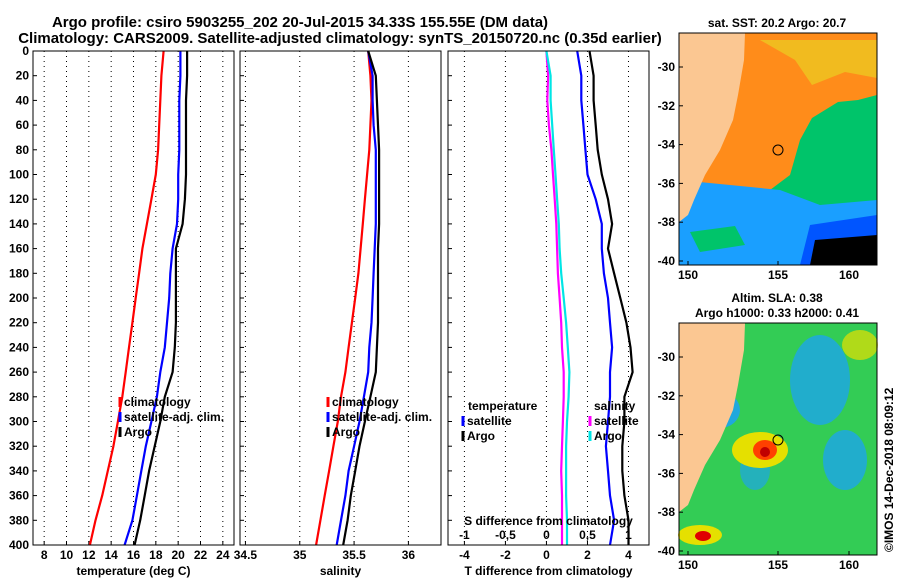 Image resolution: width=900 pixels, height=585 pixels. Describe the element at coordinates (19, 397) in the screenshot. I see `ytick-label: 280` at that location.